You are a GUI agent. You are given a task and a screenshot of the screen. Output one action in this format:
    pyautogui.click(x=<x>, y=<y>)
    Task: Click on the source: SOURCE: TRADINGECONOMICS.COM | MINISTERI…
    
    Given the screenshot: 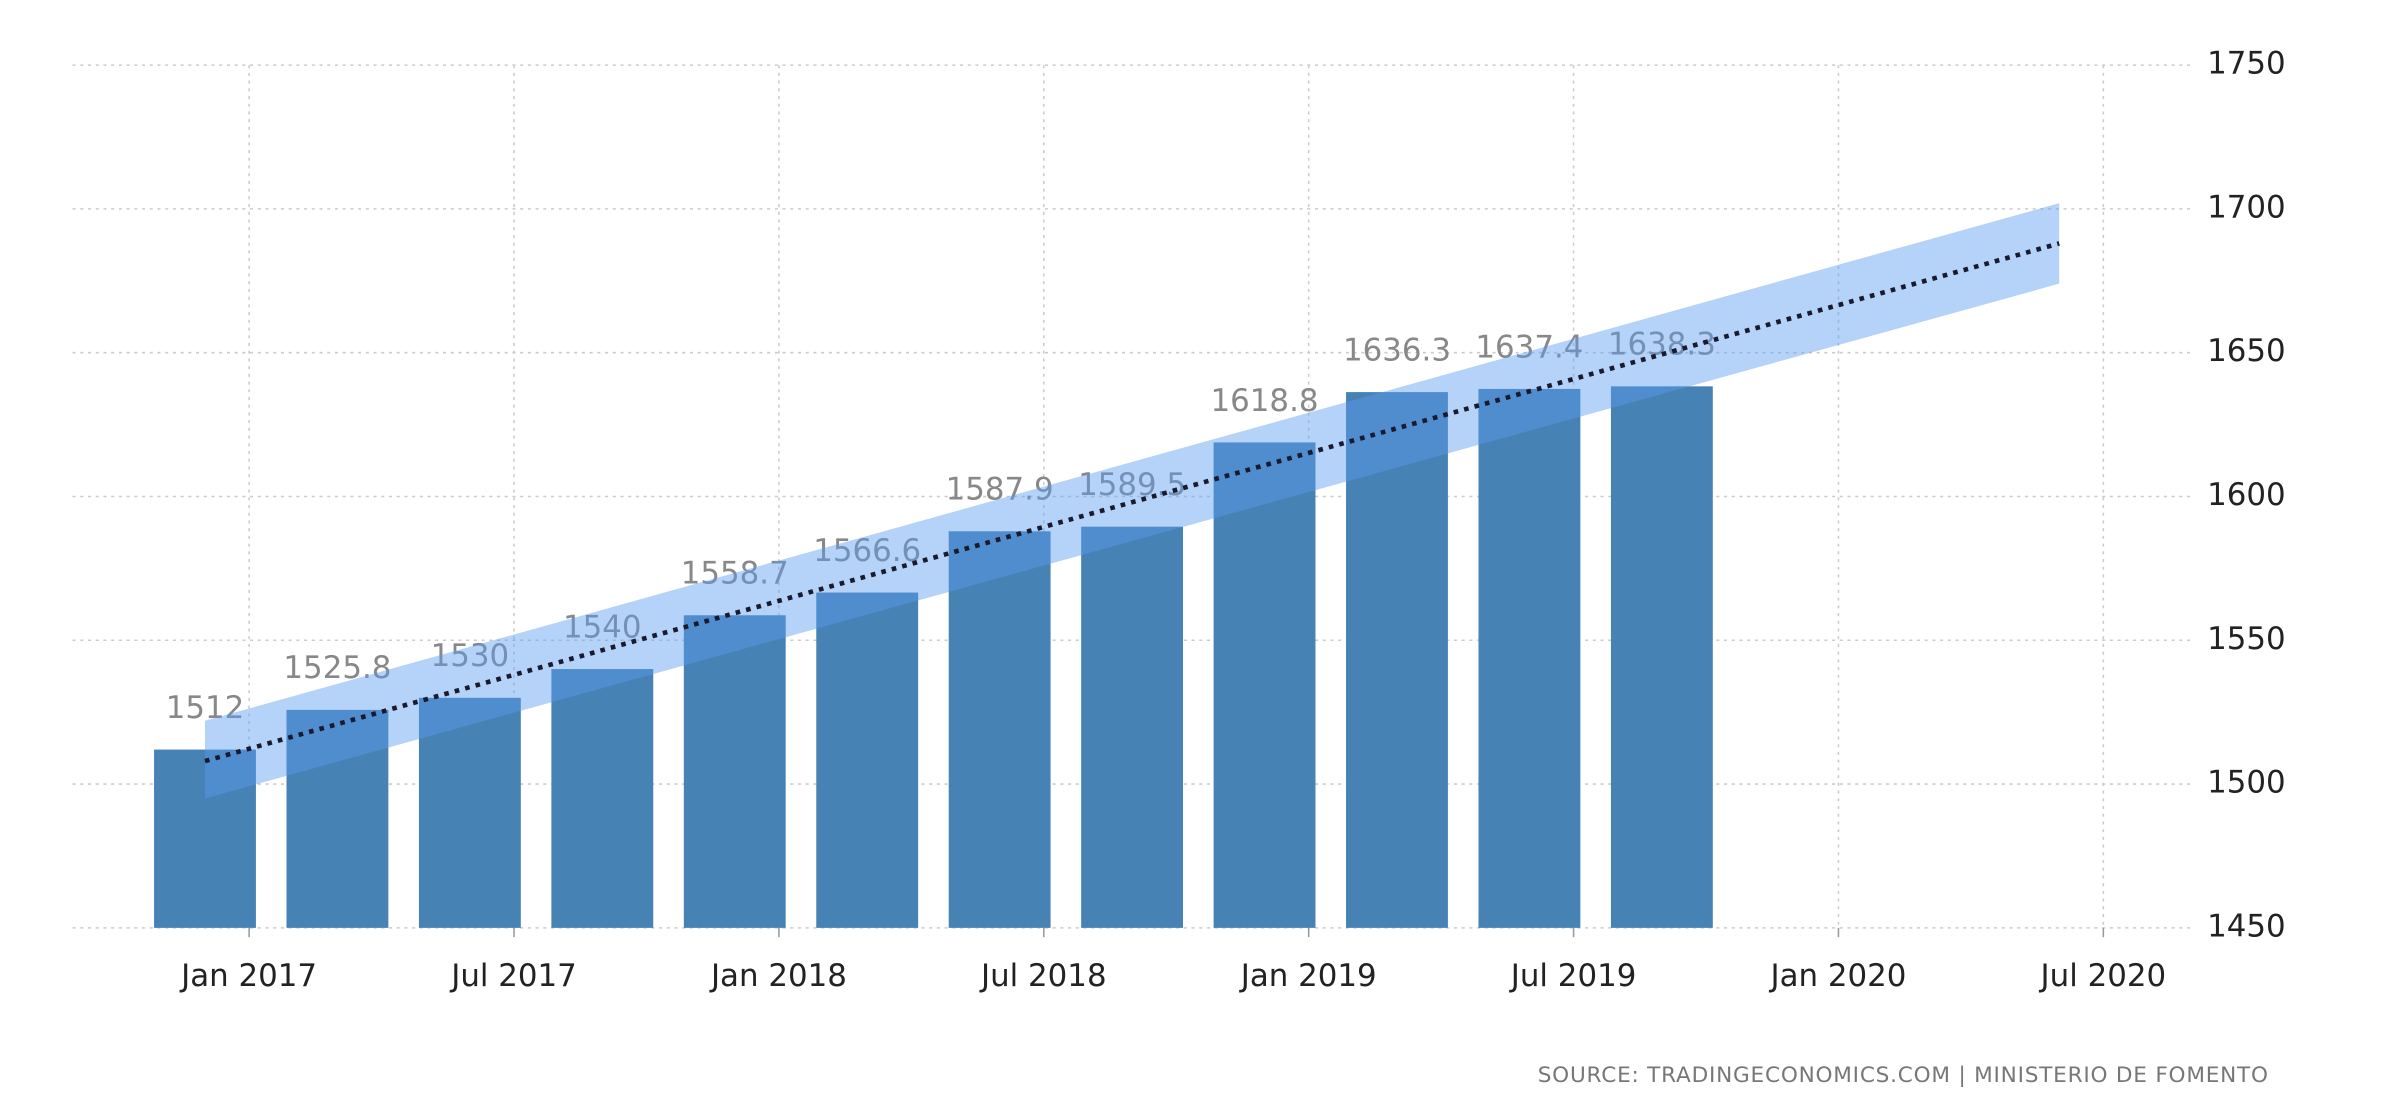 What is the action you would take?
    pyautogui.click(x=1903, y=1075)
    